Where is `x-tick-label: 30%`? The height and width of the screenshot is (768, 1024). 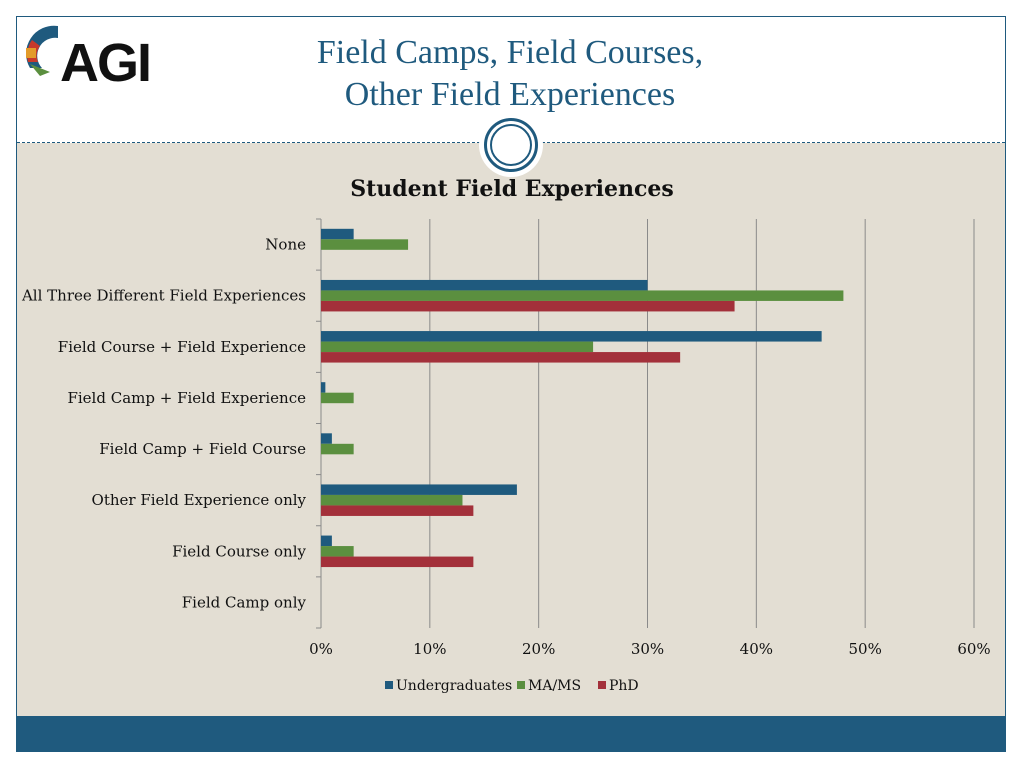 x-tick-label: 30% is located at coordinates (647, 649).